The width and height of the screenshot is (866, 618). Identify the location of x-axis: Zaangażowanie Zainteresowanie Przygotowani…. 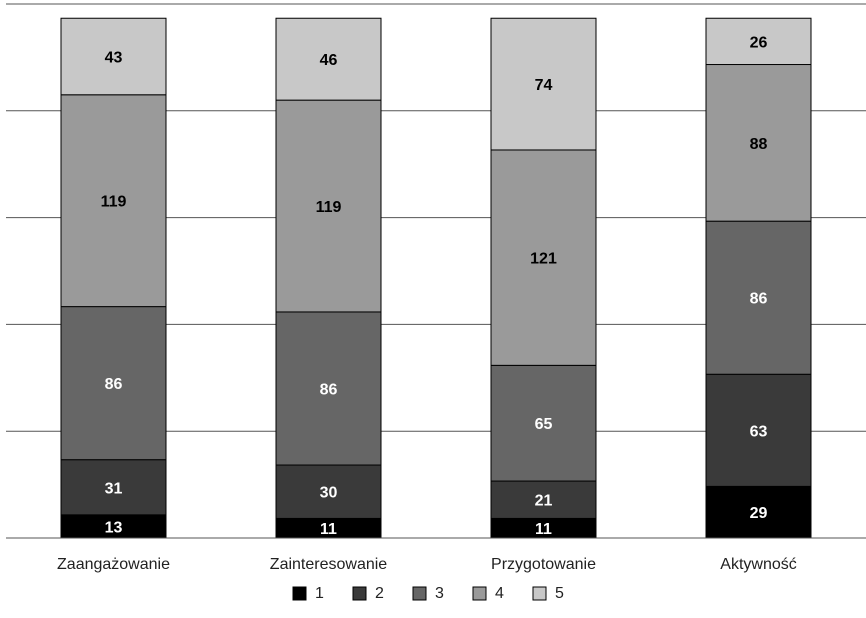
(436, 555).